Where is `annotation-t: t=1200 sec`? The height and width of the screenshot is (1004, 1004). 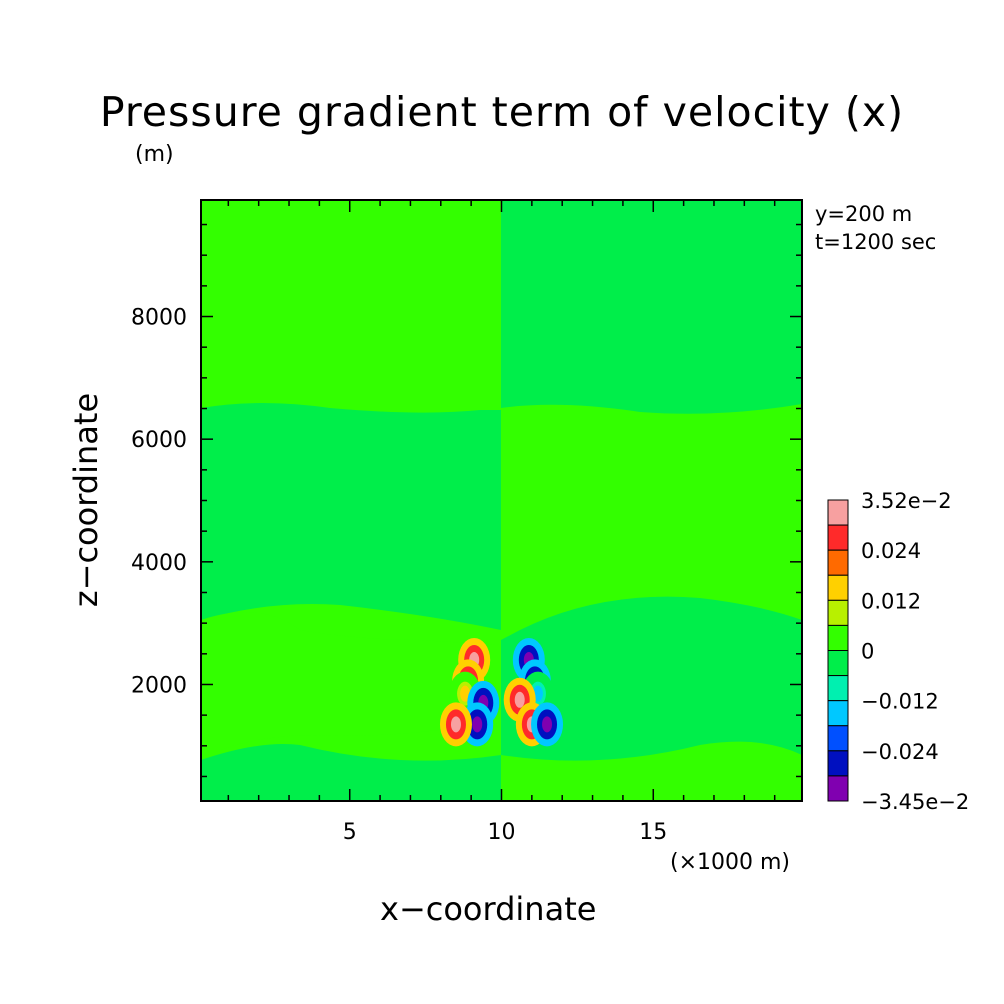 annotation-t: t=1200 sec is located at coordinates (876, 242).